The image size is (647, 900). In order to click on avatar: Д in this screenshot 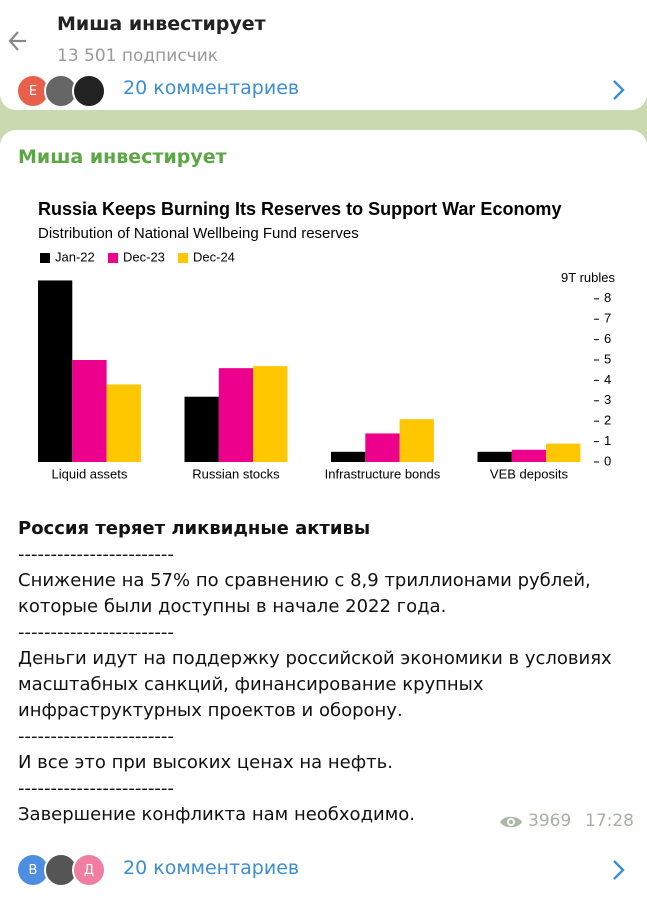, I will do `click(89, 870)`.